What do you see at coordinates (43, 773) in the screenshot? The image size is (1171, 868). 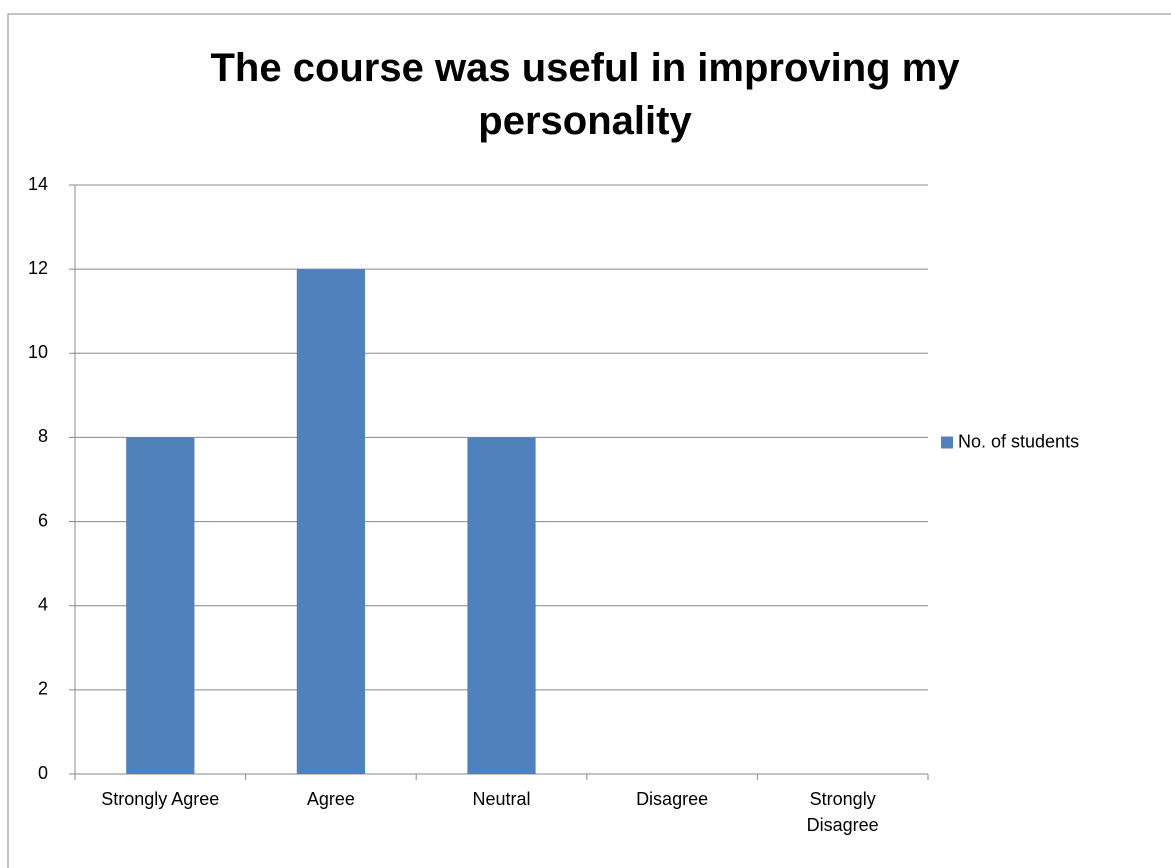 I see `y-tick-label: 0` at bounding box center [43, 773].